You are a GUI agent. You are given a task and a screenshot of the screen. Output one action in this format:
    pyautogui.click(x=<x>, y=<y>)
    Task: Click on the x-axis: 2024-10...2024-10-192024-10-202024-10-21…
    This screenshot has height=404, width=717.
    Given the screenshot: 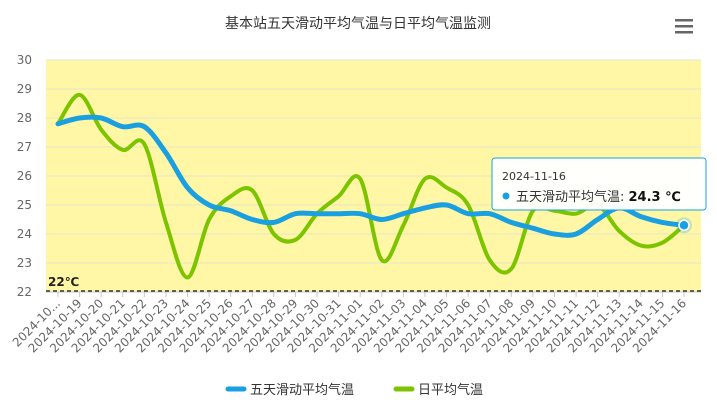 What is the action you would take?
    pyautogui.click(x=349, y=323)
    